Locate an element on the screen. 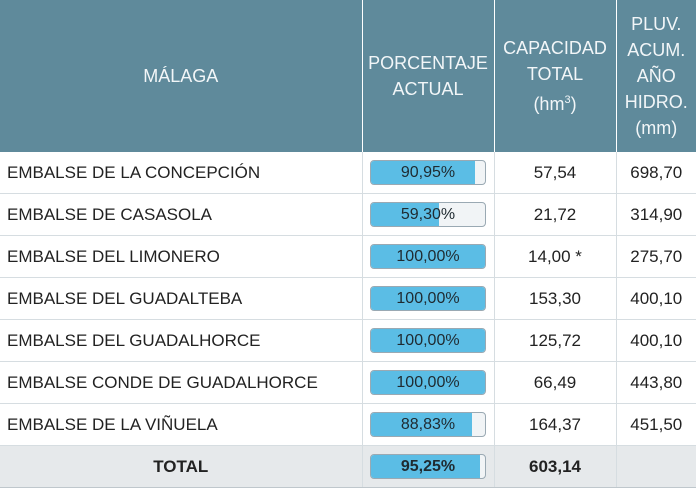 The width and height of the screenshot is (696, 492). reservoir-name: EMBALSE DEL GUADALHORCE is located at coordinates (181, 340).